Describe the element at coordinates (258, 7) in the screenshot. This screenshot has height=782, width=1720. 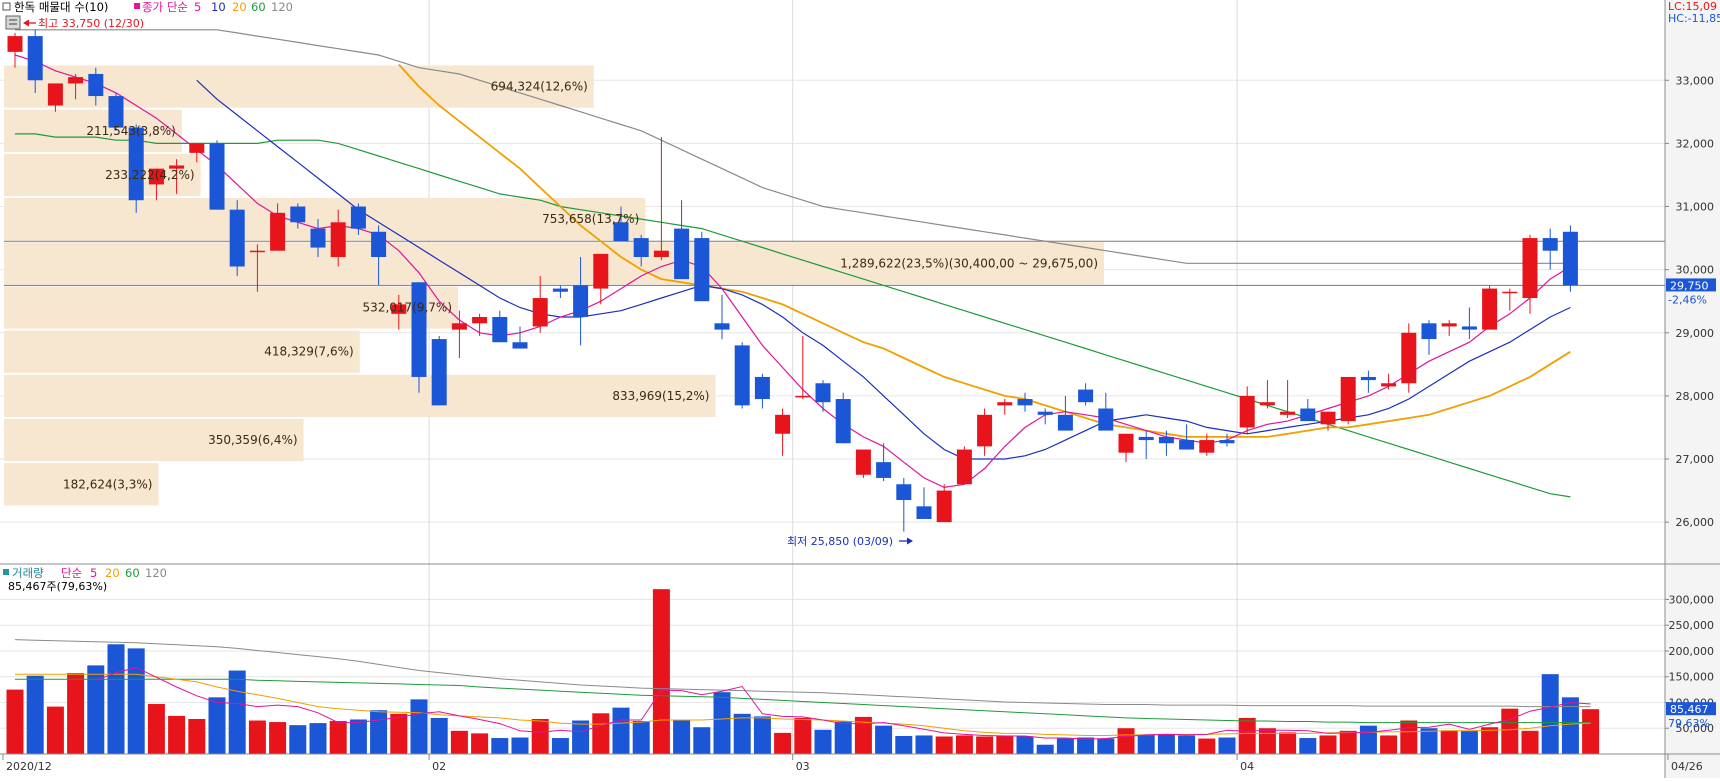
I see `ma-legend-60: 60` at that location.